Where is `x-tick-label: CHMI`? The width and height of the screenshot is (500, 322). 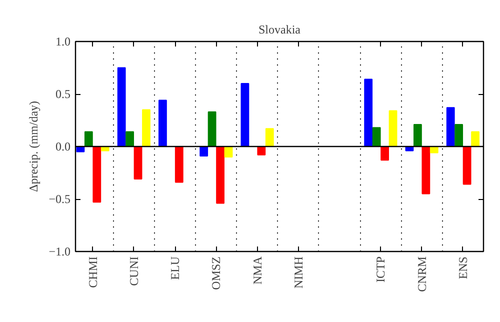
x-tick-label: CHMI is located at coordinates (93, 272).